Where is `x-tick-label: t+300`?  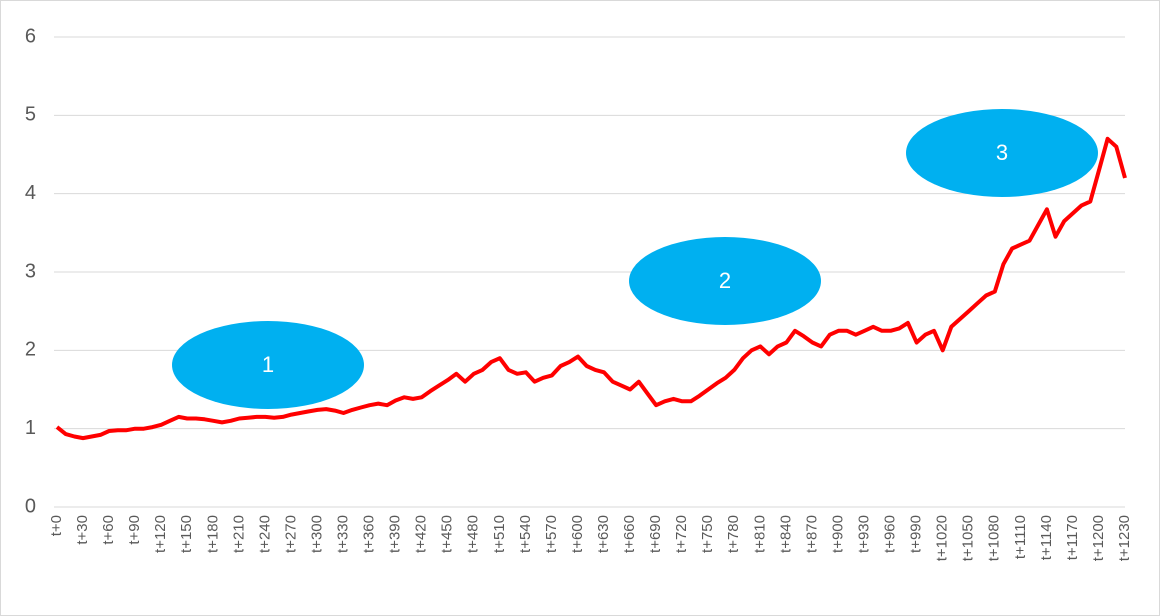 x-tick-label: t+300 is located at coordinates (316, 534).